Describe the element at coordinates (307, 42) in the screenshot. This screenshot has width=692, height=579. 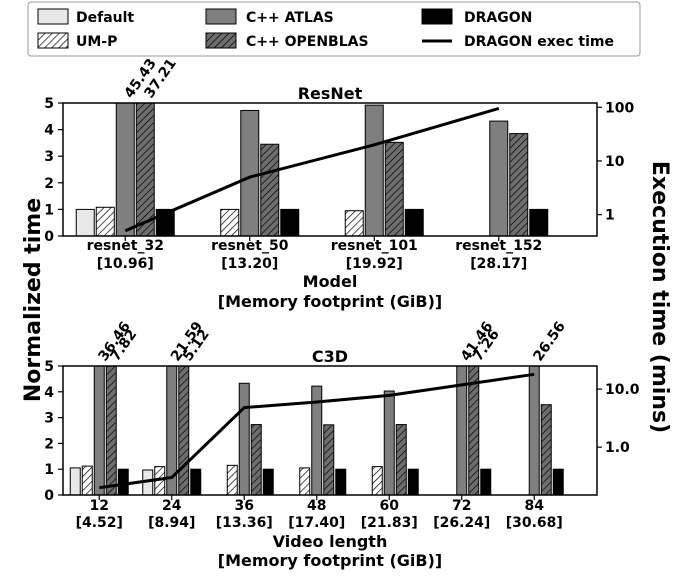
I see `legend-label-openblas: C++ OPENBLAS` at that location.